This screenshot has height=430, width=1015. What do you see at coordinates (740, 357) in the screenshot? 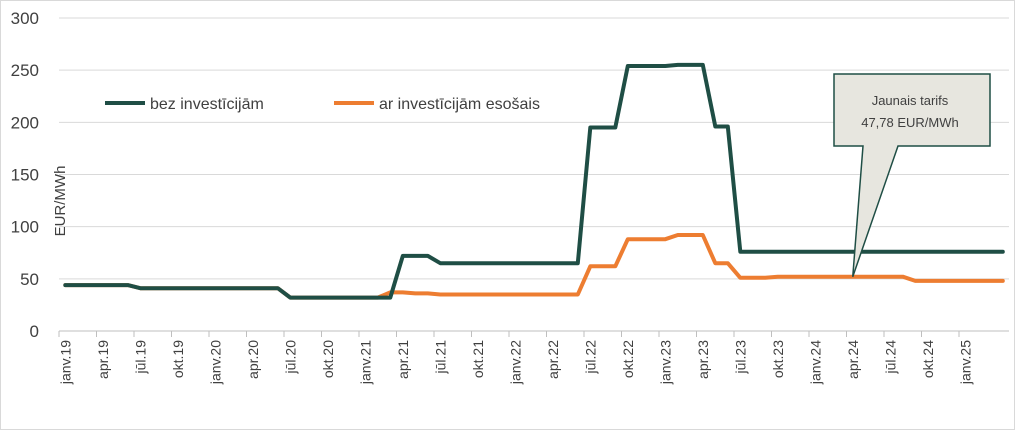
I see `x-tick-label: jūl.23` at bounding box center [740, 357].